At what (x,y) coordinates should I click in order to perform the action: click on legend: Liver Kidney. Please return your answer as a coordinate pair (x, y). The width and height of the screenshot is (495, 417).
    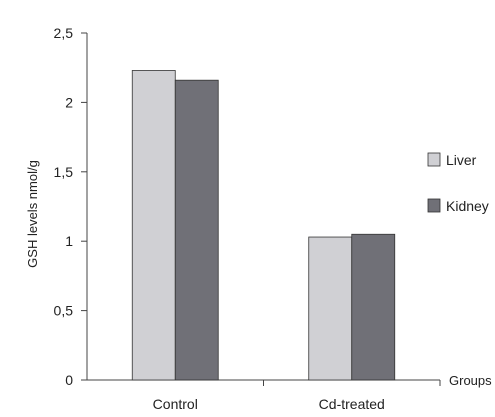
    Looking at the image, I should click on (458, 183).